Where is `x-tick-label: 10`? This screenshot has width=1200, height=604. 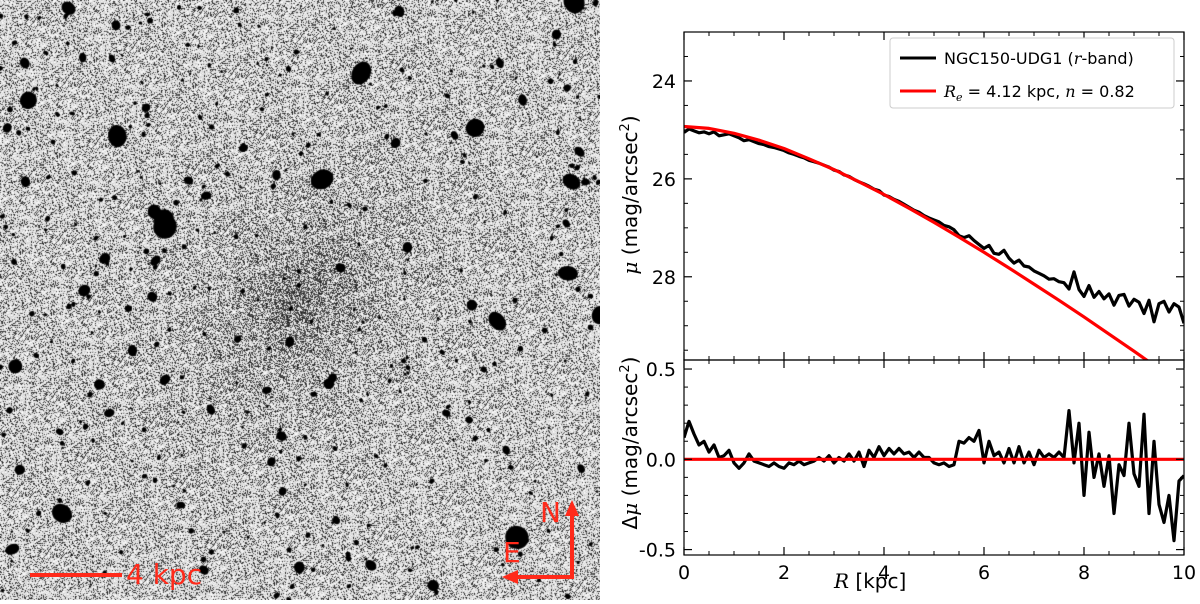
x-tick-label: 10 is located at coordinates (1184, 573).